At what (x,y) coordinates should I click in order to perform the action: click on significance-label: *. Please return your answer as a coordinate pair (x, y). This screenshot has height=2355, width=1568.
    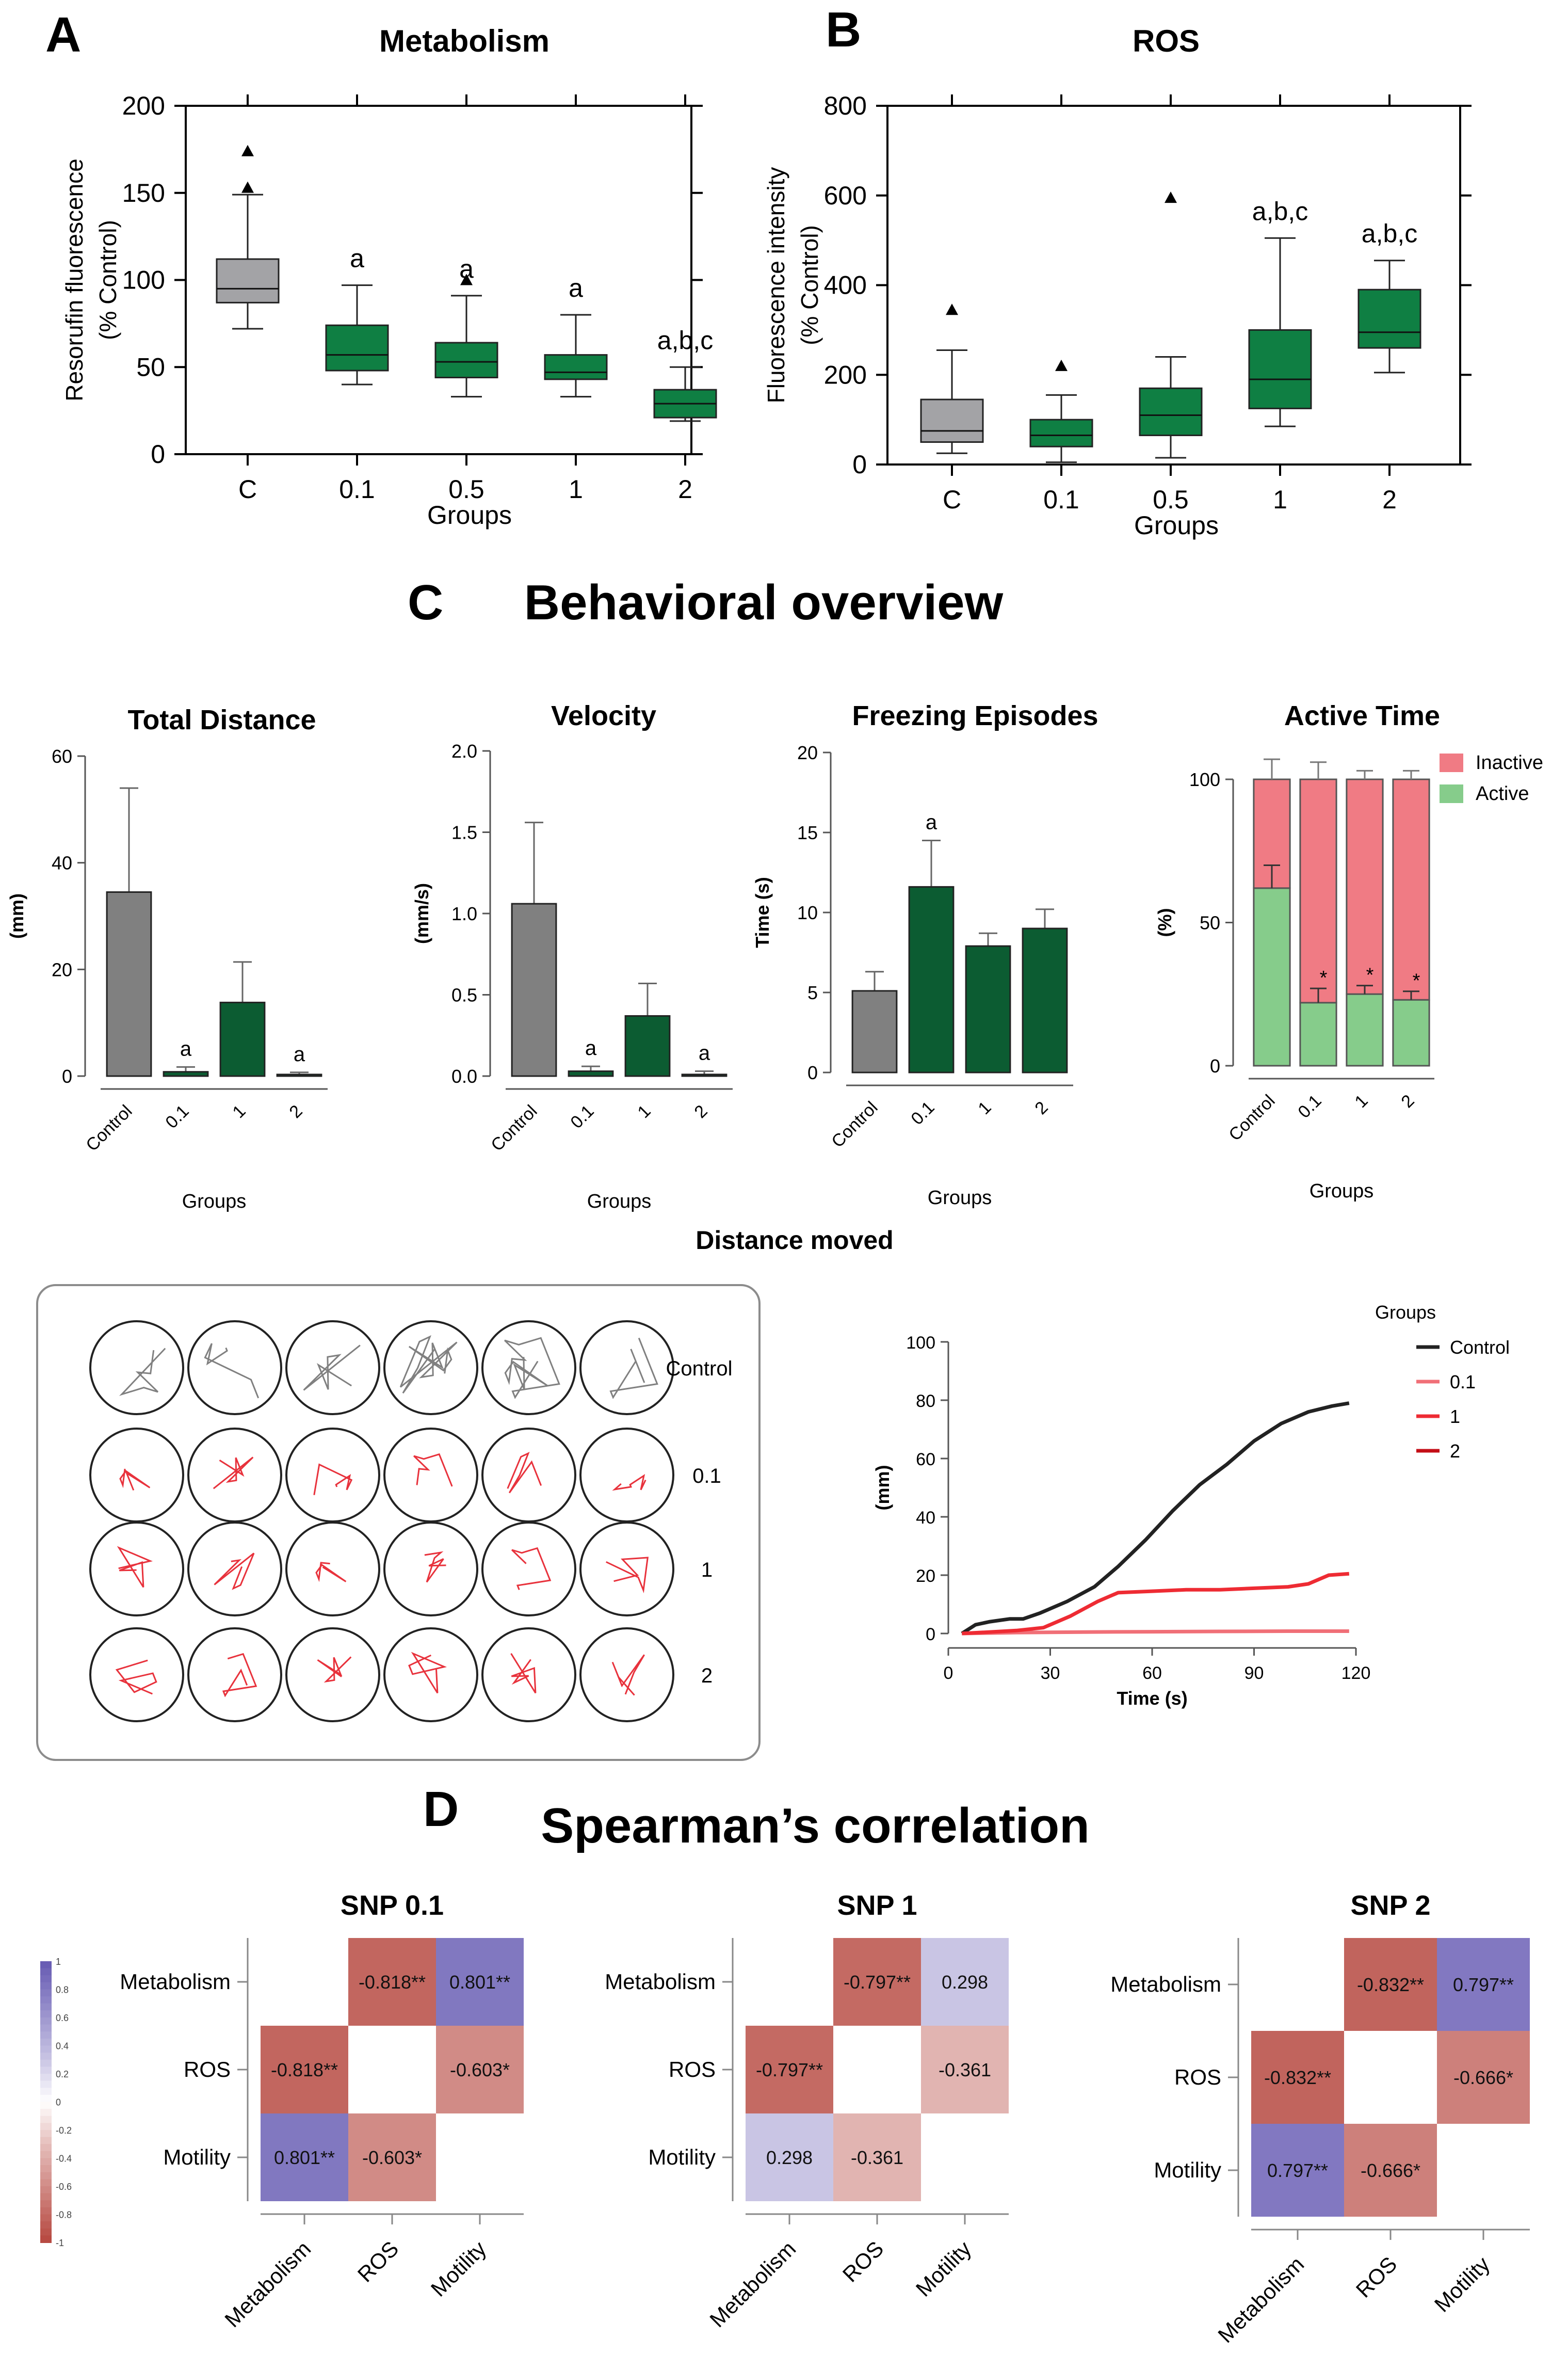
    Looking at the image, I should click on (1370, 976).